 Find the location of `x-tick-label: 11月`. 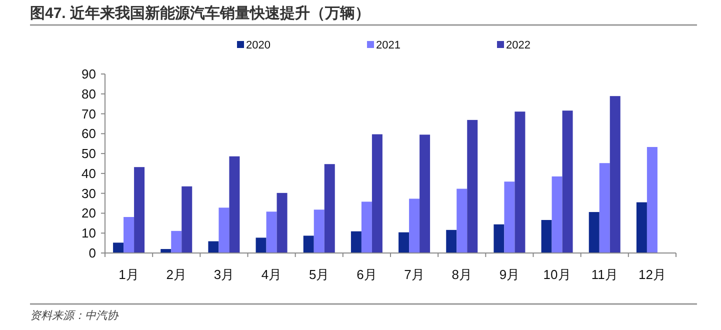

x-tick-label: 11月 is located at coordinates (604, 274).